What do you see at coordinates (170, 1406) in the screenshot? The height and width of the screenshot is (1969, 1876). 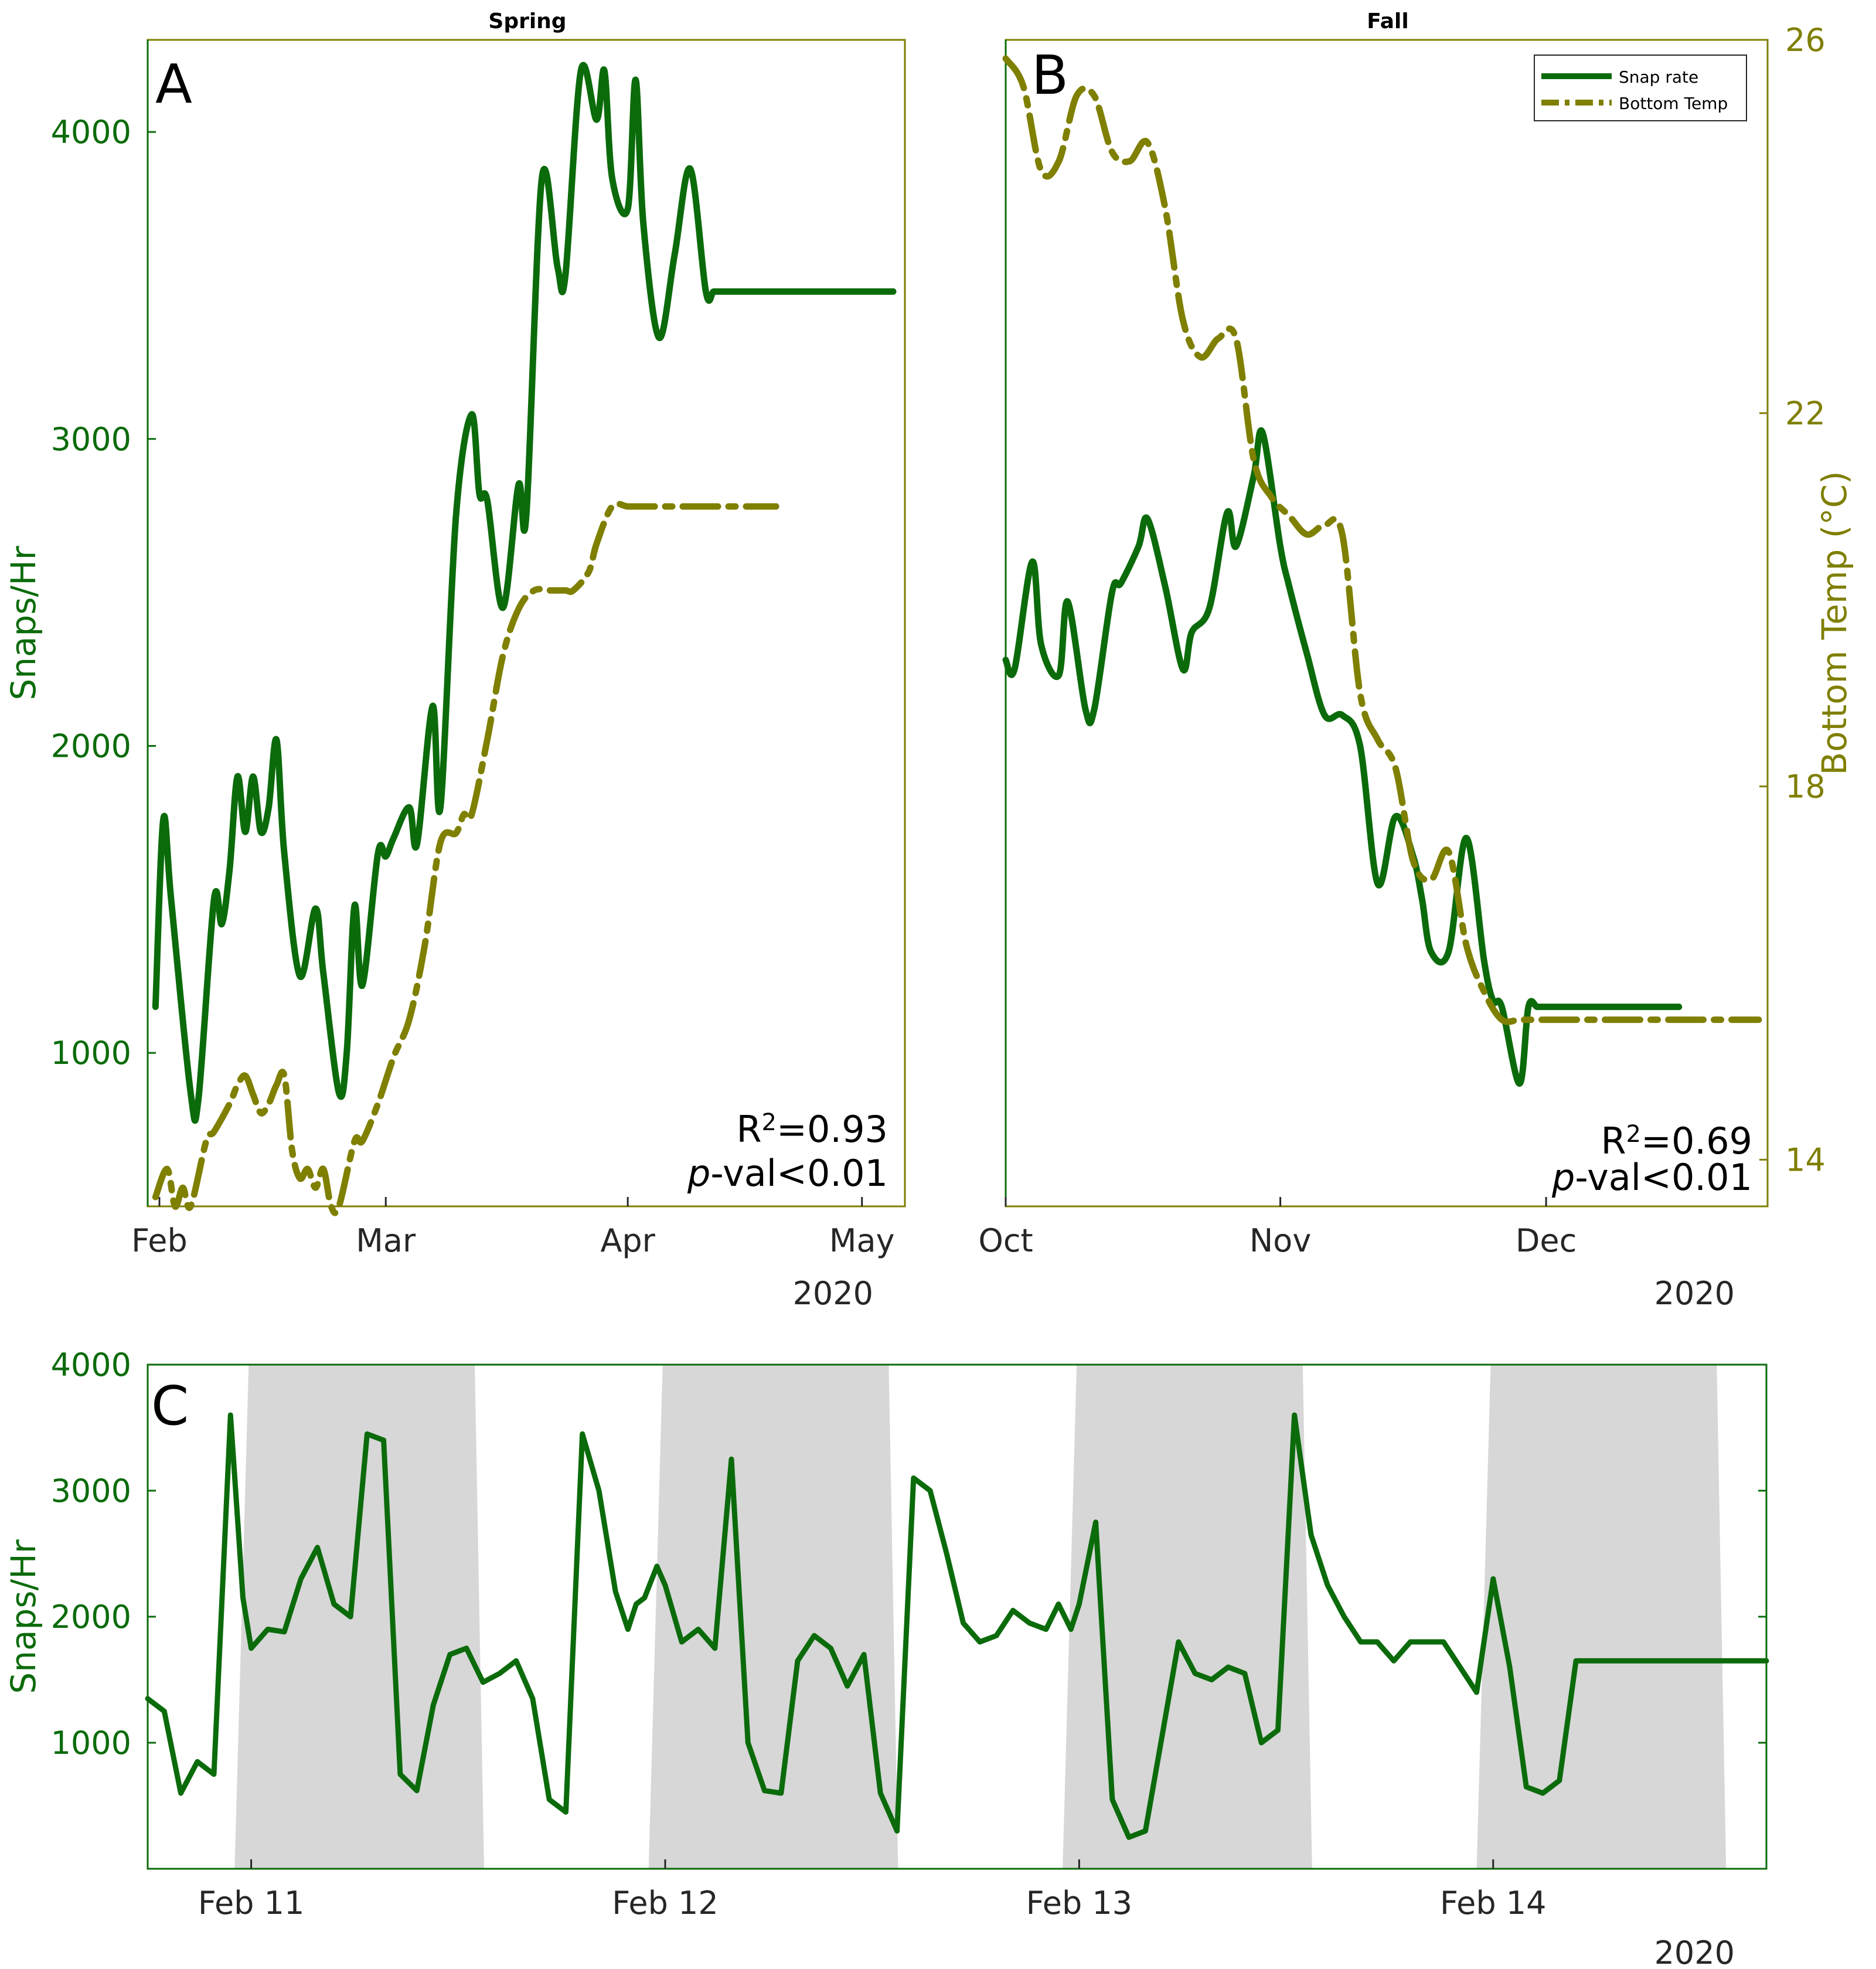 I see `panel-c-letter: C` at bounding box center [170, 1406].